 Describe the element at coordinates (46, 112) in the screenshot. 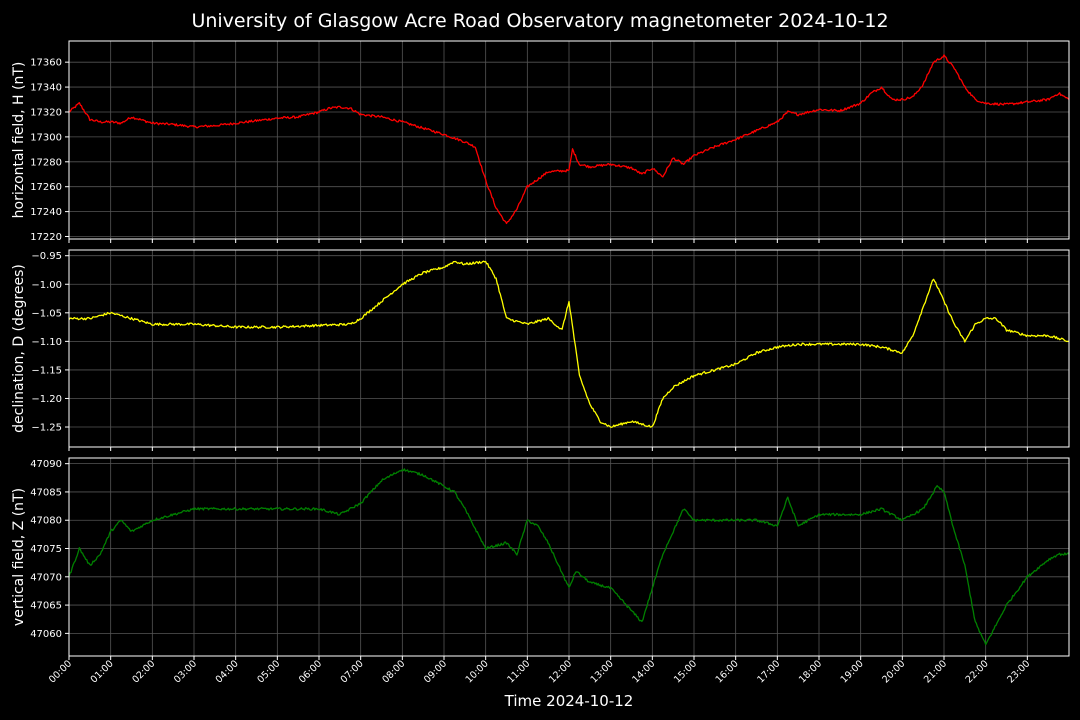

I see `y-tick-label: 17320` at that location.